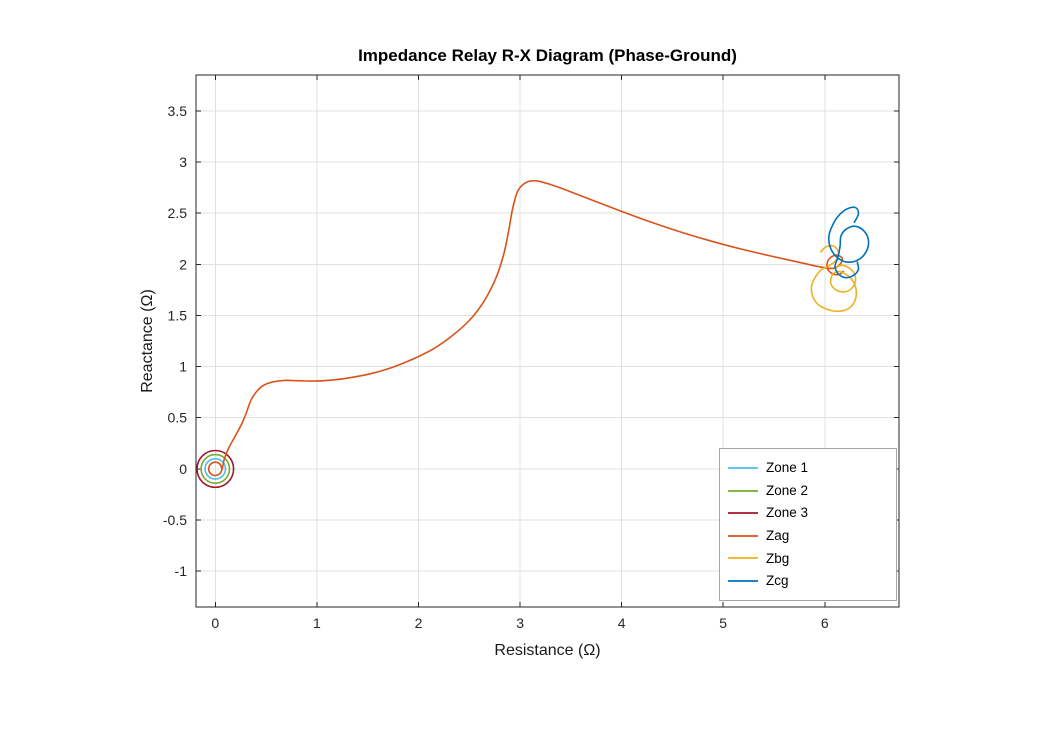 The height and width of the screenshot is (740, 1043). What do you see at coordinates (849, 242) in the screenshot?
I see `series-zcg` at bounding box center [849, 242].